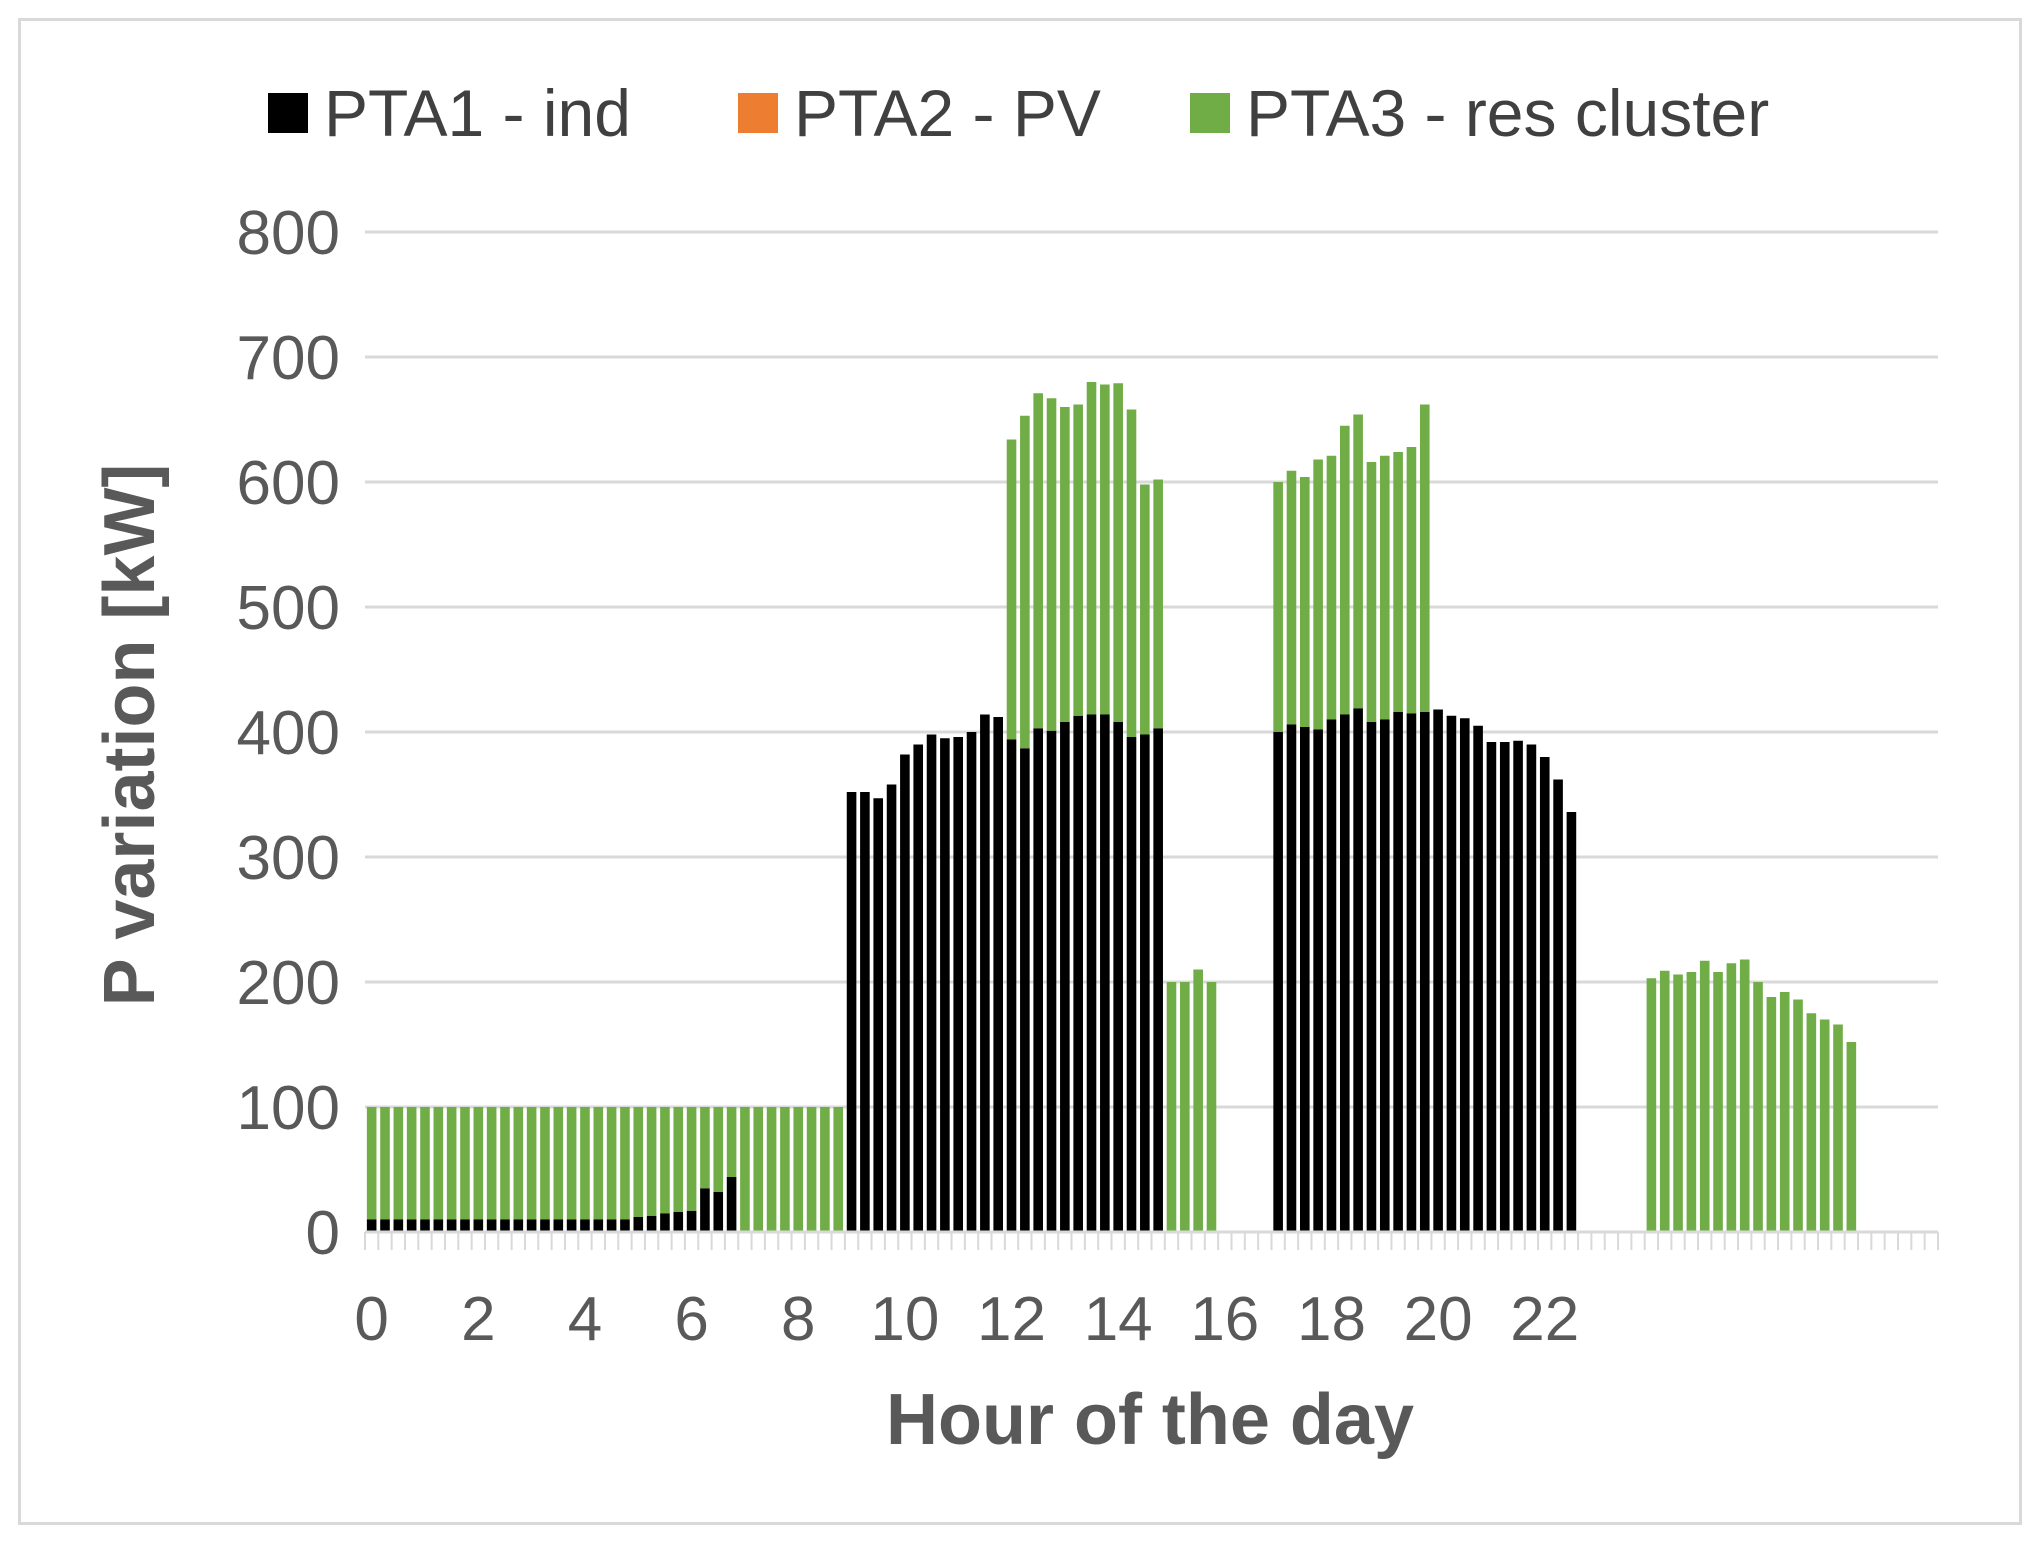  What do you see at coordinates (288, 983) in the screenshot?
I see `y-tick-label-200: 200` at bounding box center [288, 983].